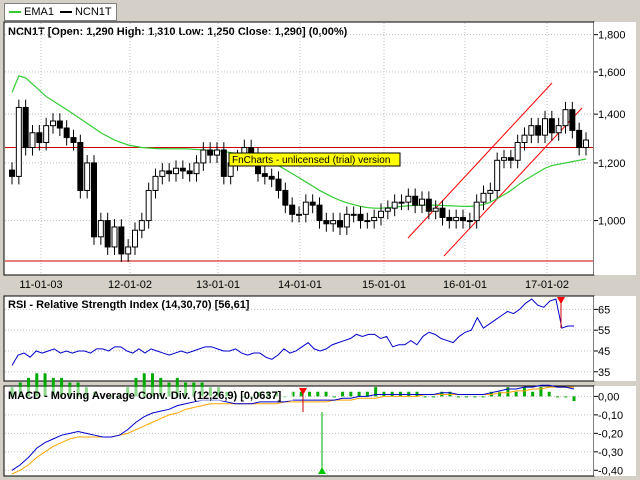 The height and width of the screenshot is (480, 640). What do you see at coordinates (615, 338) in the screenshot?
I see `rsi-axis-area` at bounding box center [615, 338].